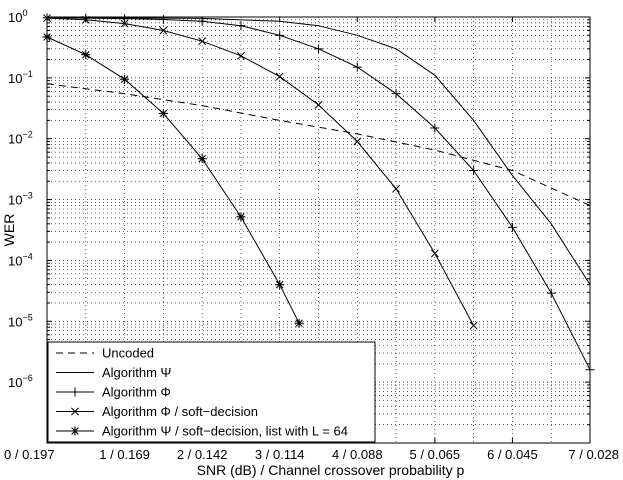 This screenshot has height=480, width=623. Describe the element at coordinates (180, 411) in the screenshot. I see `legend-label: Algorithm Φ / soft−decision` at that location.